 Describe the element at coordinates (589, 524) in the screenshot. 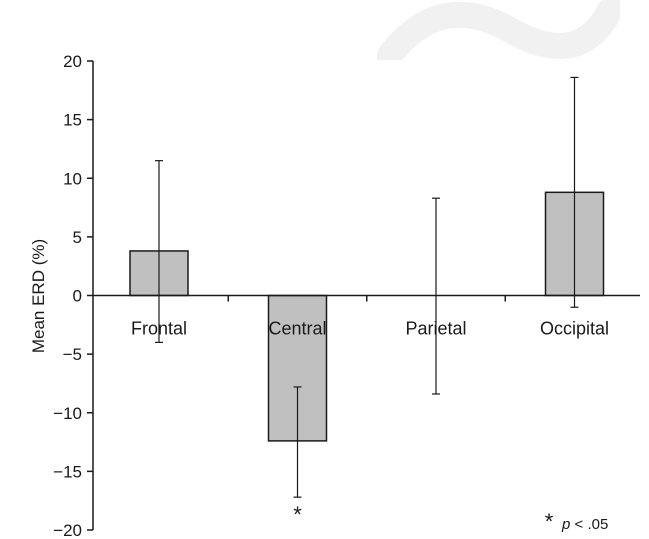

I see `significance-note-rest: < .05` at that location.